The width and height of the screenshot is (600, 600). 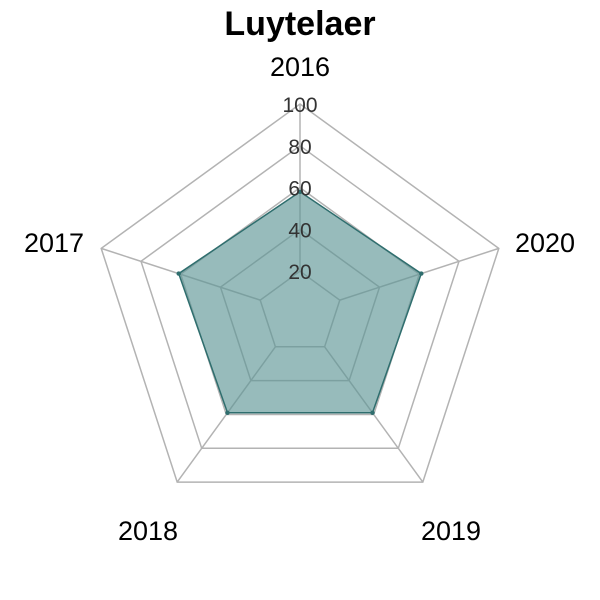 I want to click on data-point-2019, so click(x=227, y=412).